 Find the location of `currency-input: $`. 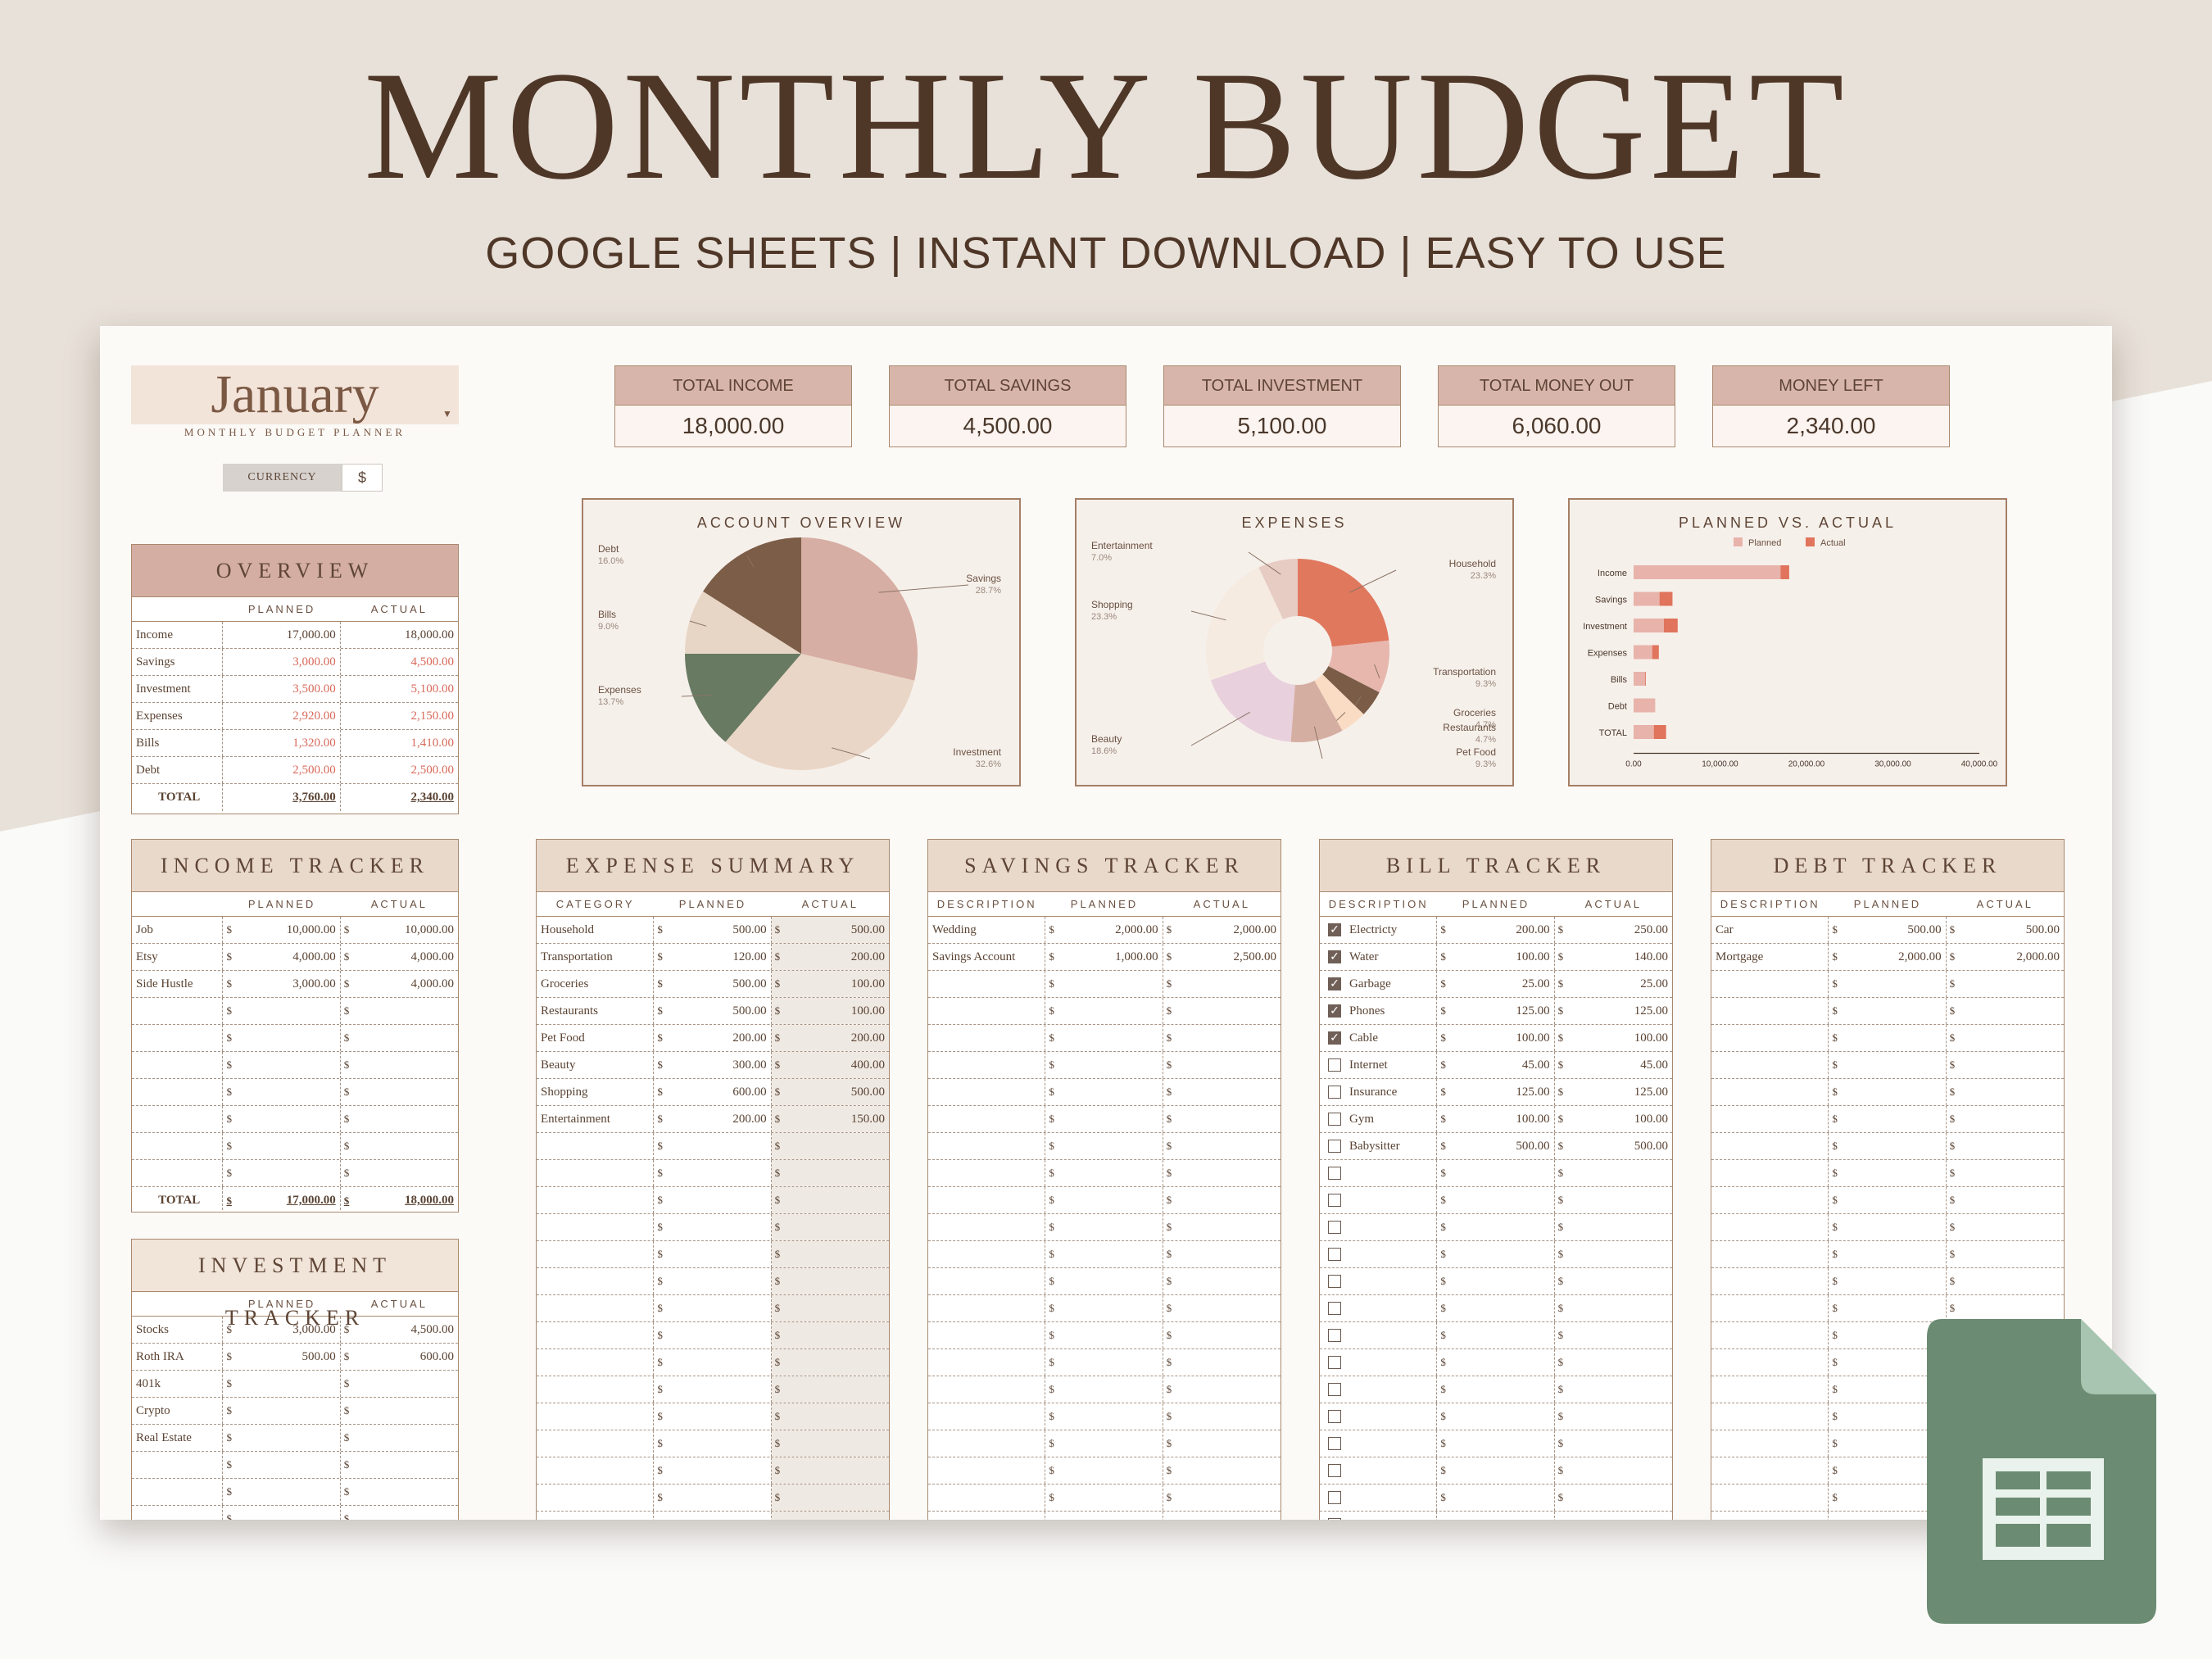

currency-input: $ is located at coordinates (362, 478).